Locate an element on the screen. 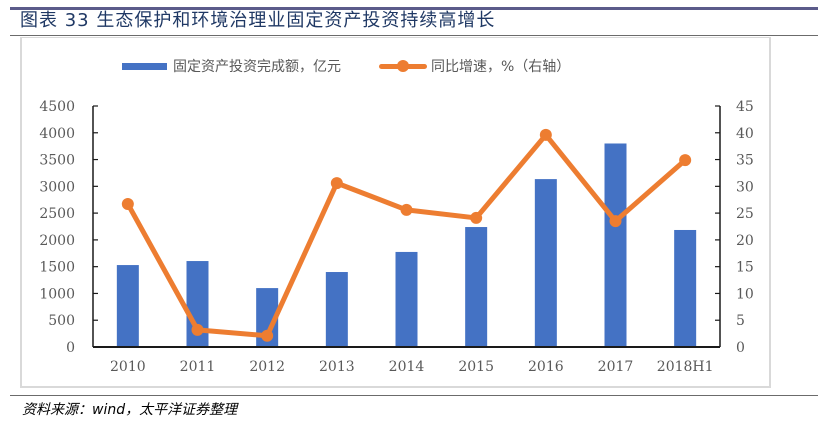  legend-item-bar: 固定资产投资完成额，亿元 is located at coordinates (231, 66).